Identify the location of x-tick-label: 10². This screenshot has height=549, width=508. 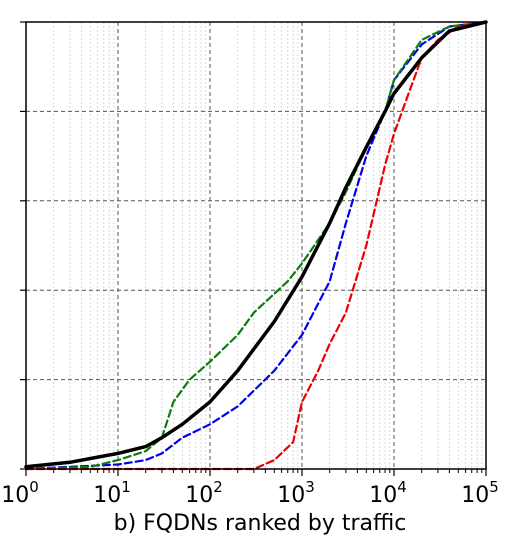
(204, 493).